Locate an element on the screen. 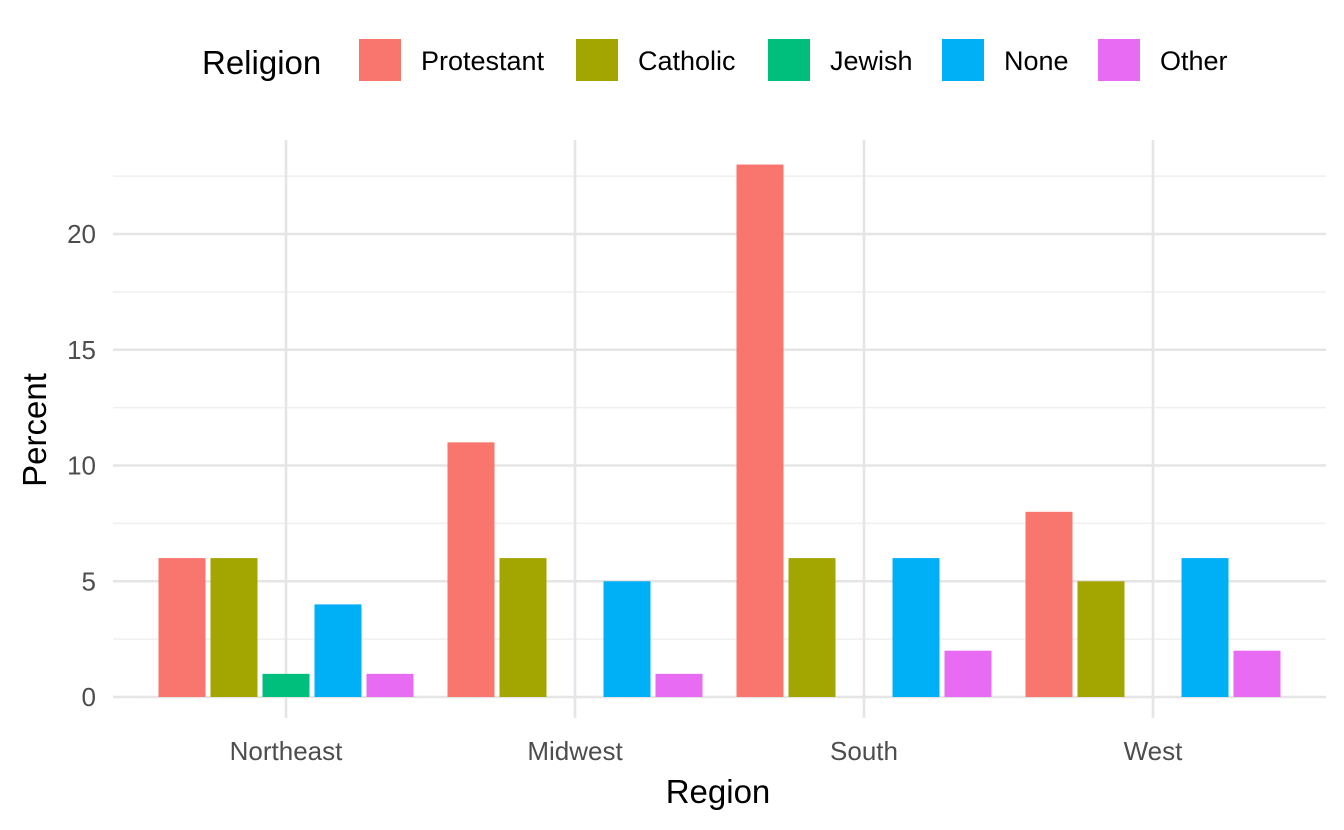 The image size is (1344, 830). bar-other-west is located at coordinates (1257, 673).